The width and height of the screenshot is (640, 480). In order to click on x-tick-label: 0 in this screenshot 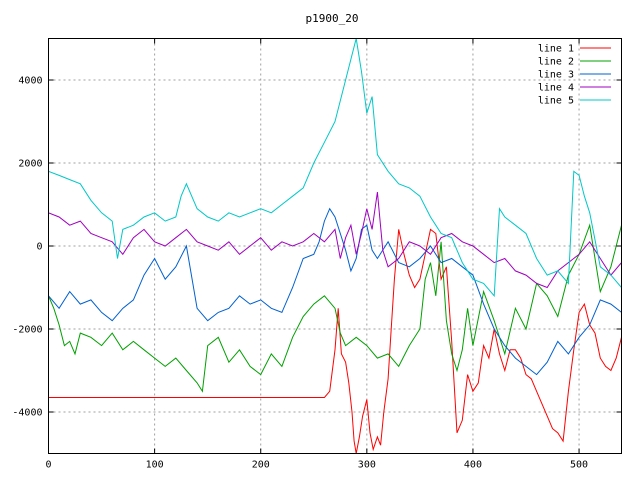, I will do `click(48, 465)`.